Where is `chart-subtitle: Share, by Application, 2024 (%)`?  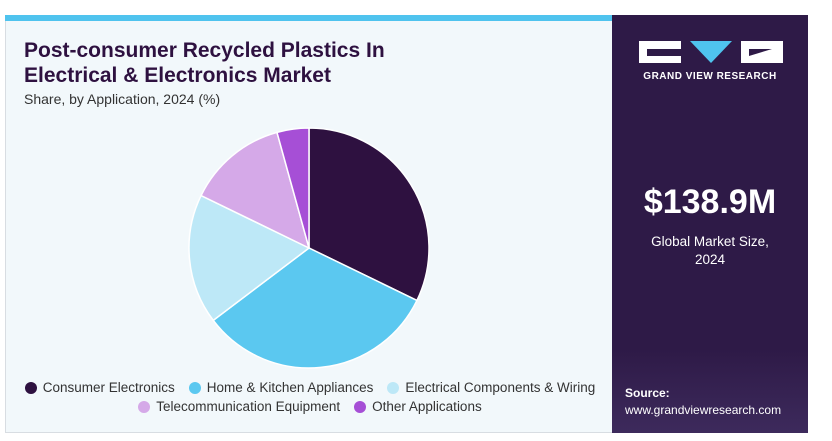 chart-subtitle: Share, by Application, 2024 (%) is located at coordinates (122, 99).